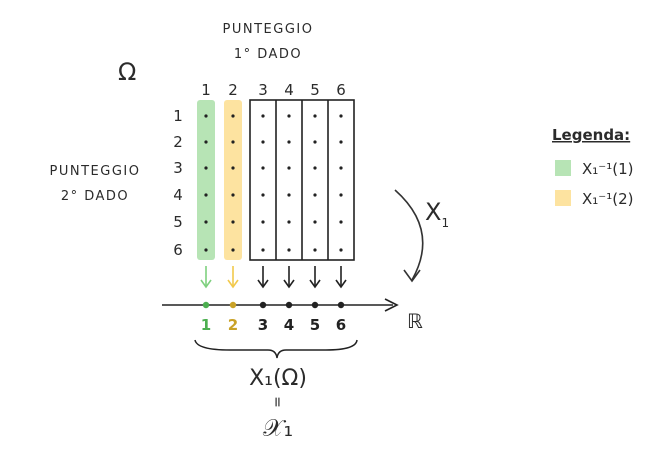 The height and width of the screenshot is (458, 663). I want to click on image-expression: X₁(Ω), so click(278, 378).